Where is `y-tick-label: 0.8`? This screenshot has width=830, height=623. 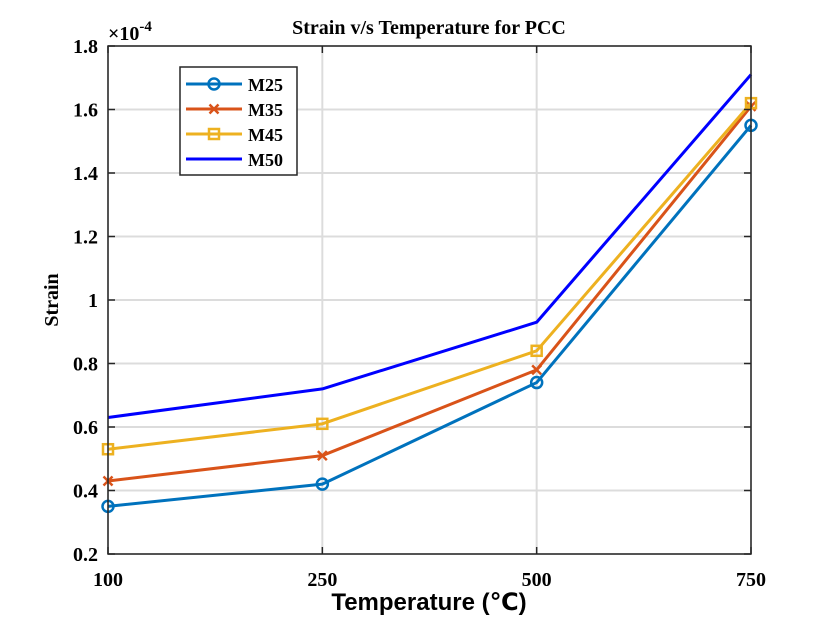
y-tick-label: 0.8 is located at coordinates (85, 365).